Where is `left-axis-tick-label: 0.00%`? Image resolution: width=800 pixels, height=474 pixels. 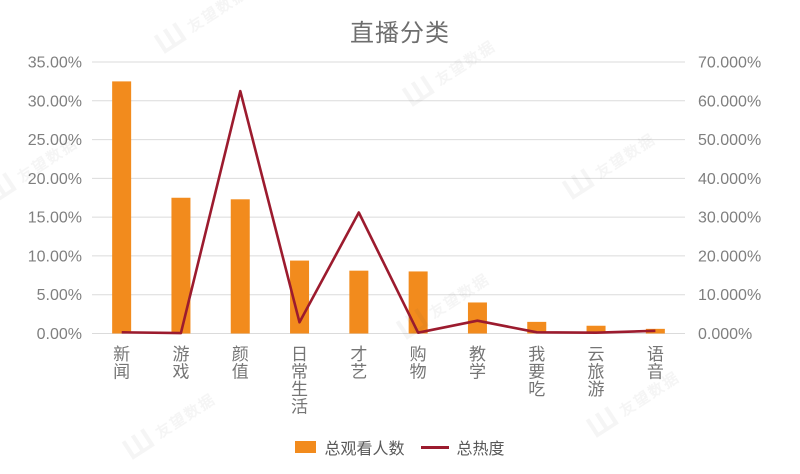
left-axis-tick-label: 0.00% is located at coordinates (59, 334).